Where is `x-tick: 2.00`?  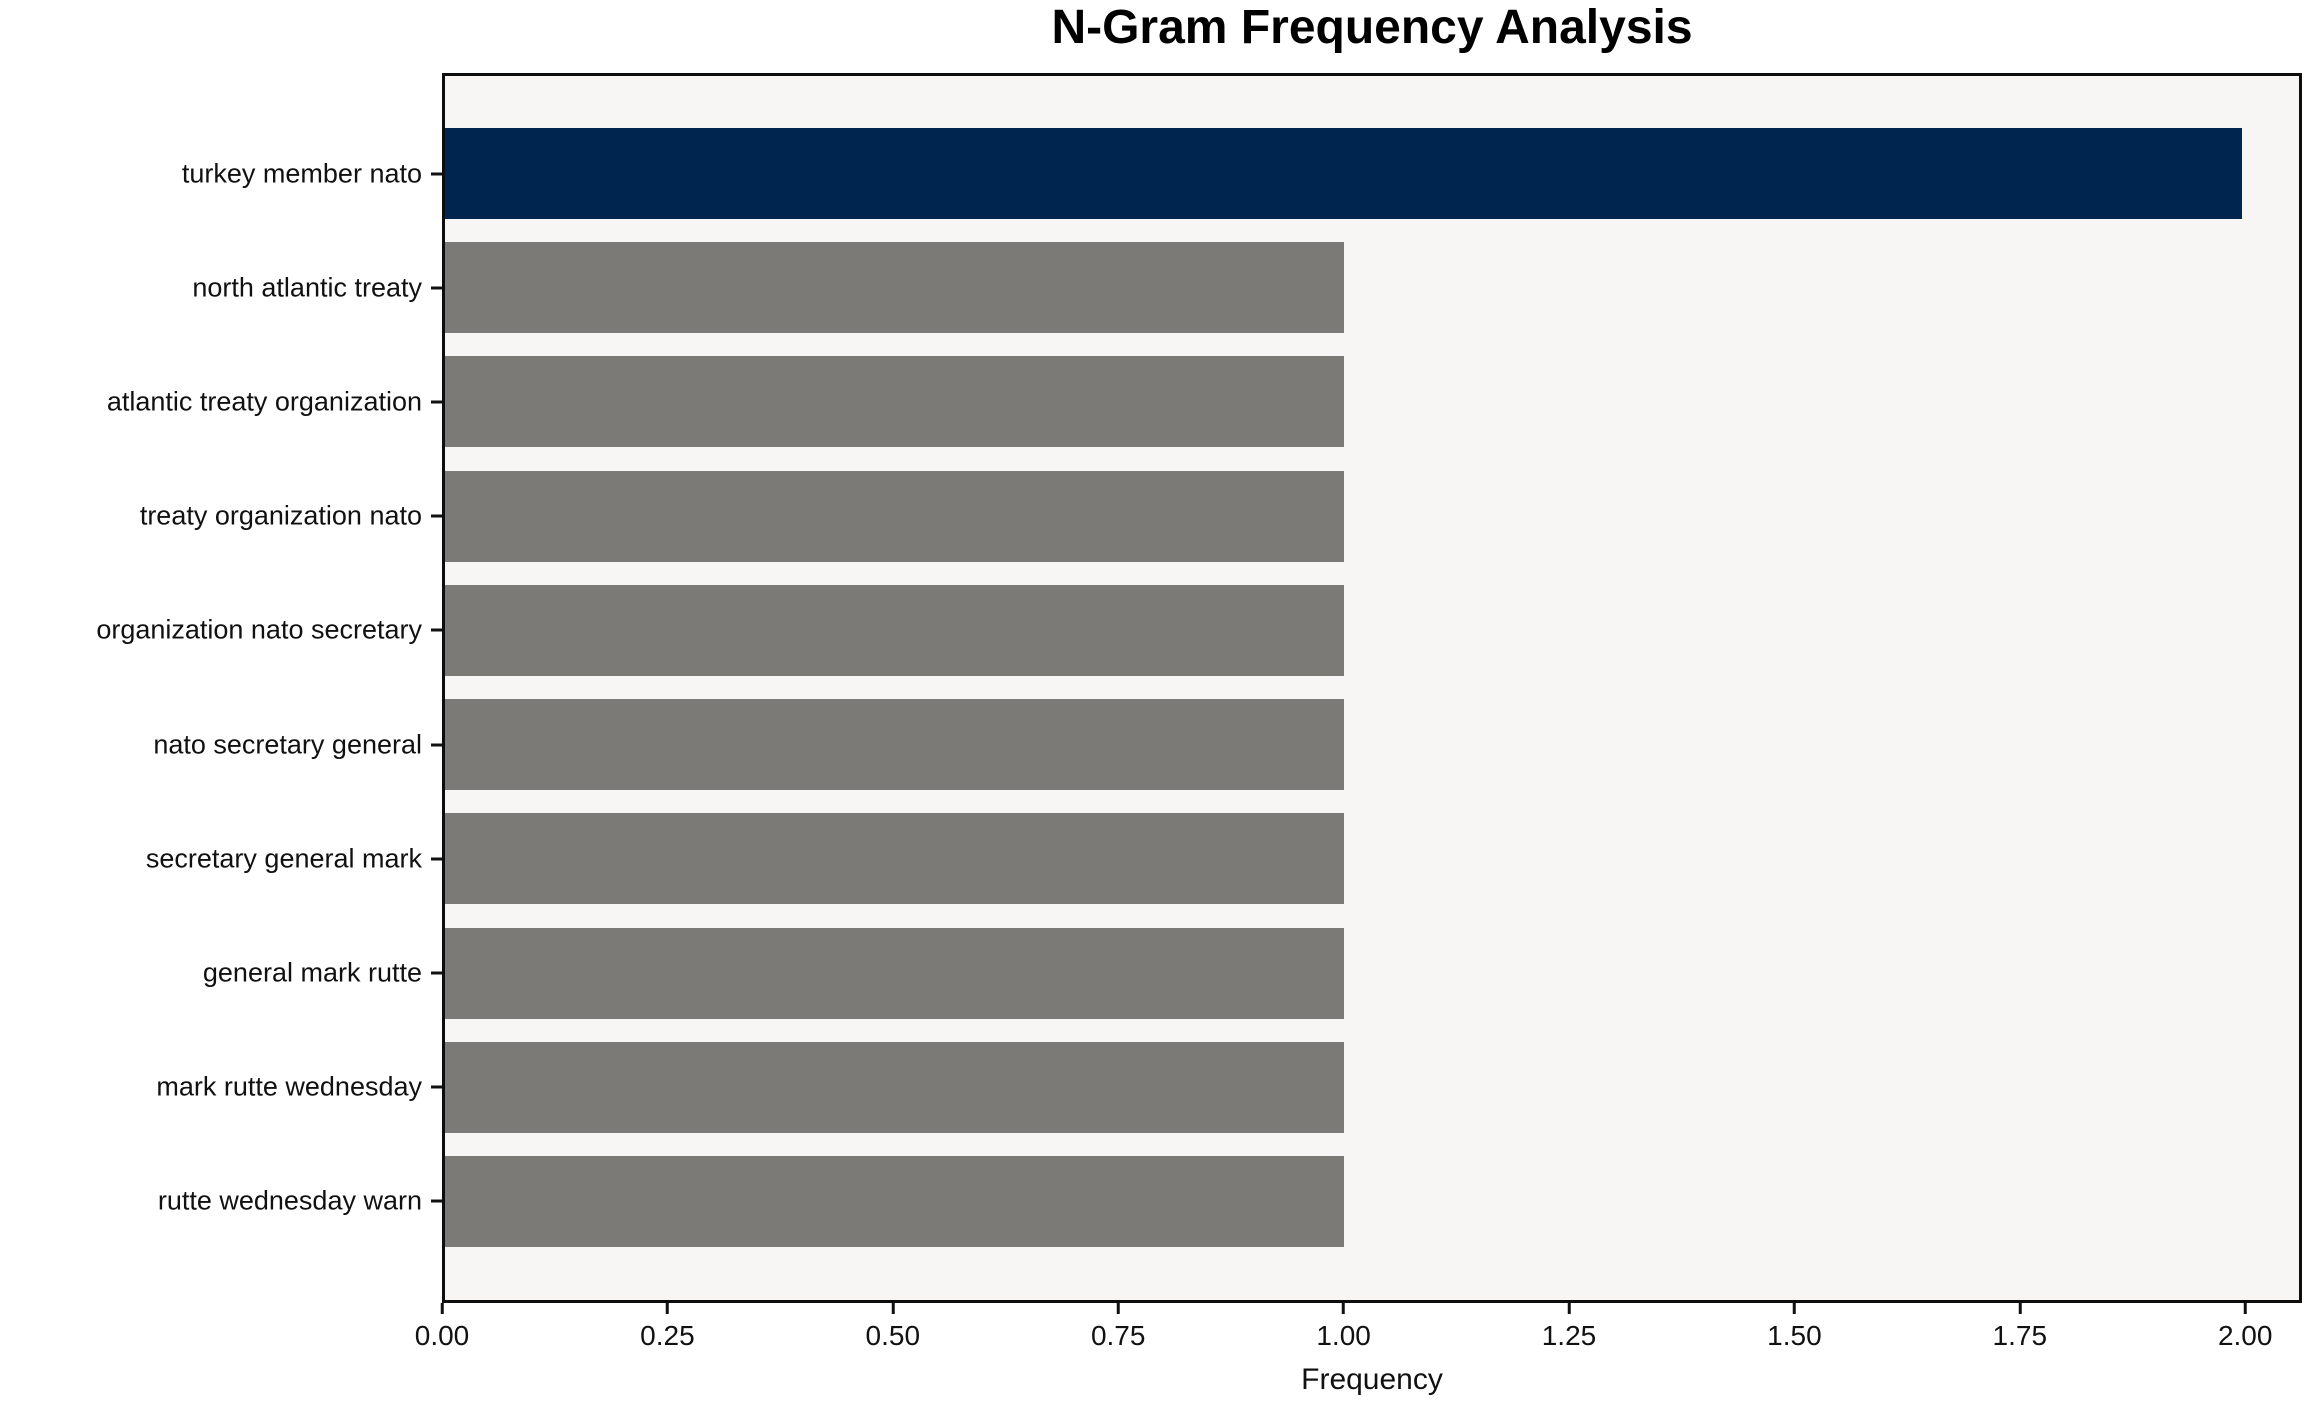
x-tick: 2.00 is located at coordinates (2245, 1327).